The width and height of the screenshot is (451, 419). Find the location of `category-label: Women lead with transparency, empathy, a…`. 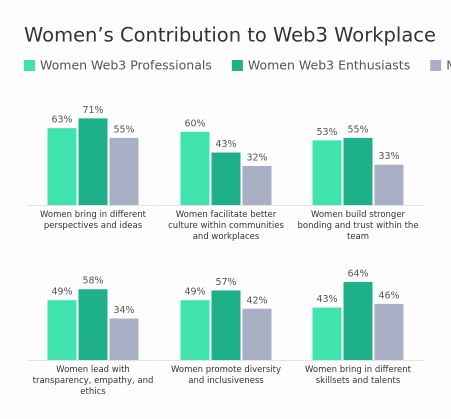

category-label: Women lead with transparency, empathy, a… is located at coordinates (93, 381).